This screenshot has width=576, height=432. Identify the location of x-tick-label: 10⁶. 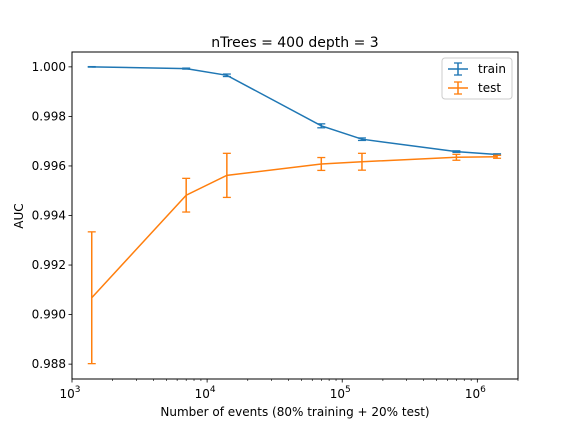
(475, 393).